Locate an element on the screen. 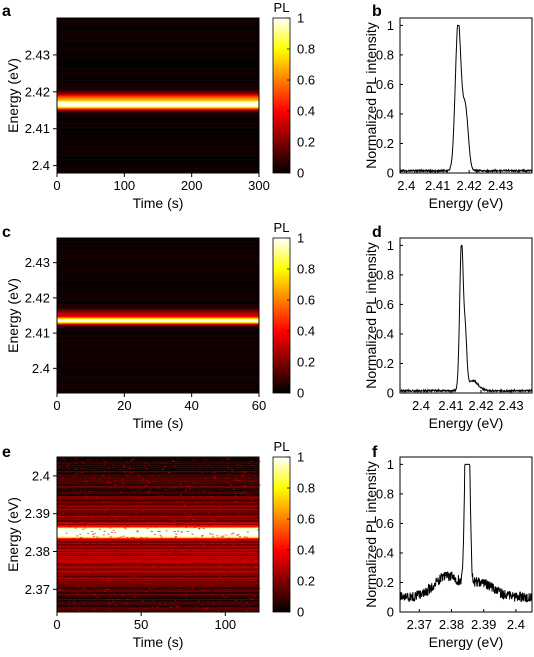 This screenshot has height=657, width=534. panel-letter: f is located at coordinates (375, 452).